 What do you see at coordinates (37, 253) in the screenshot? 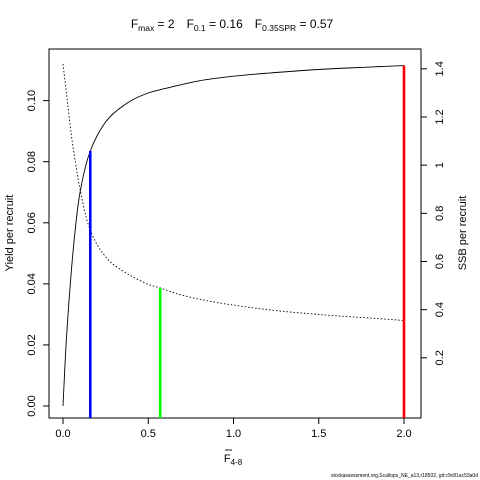
I see `y-left-axis: 0.00 0.02 0.04 0.06 0.08 0.10` at bounding box center [37, 253].